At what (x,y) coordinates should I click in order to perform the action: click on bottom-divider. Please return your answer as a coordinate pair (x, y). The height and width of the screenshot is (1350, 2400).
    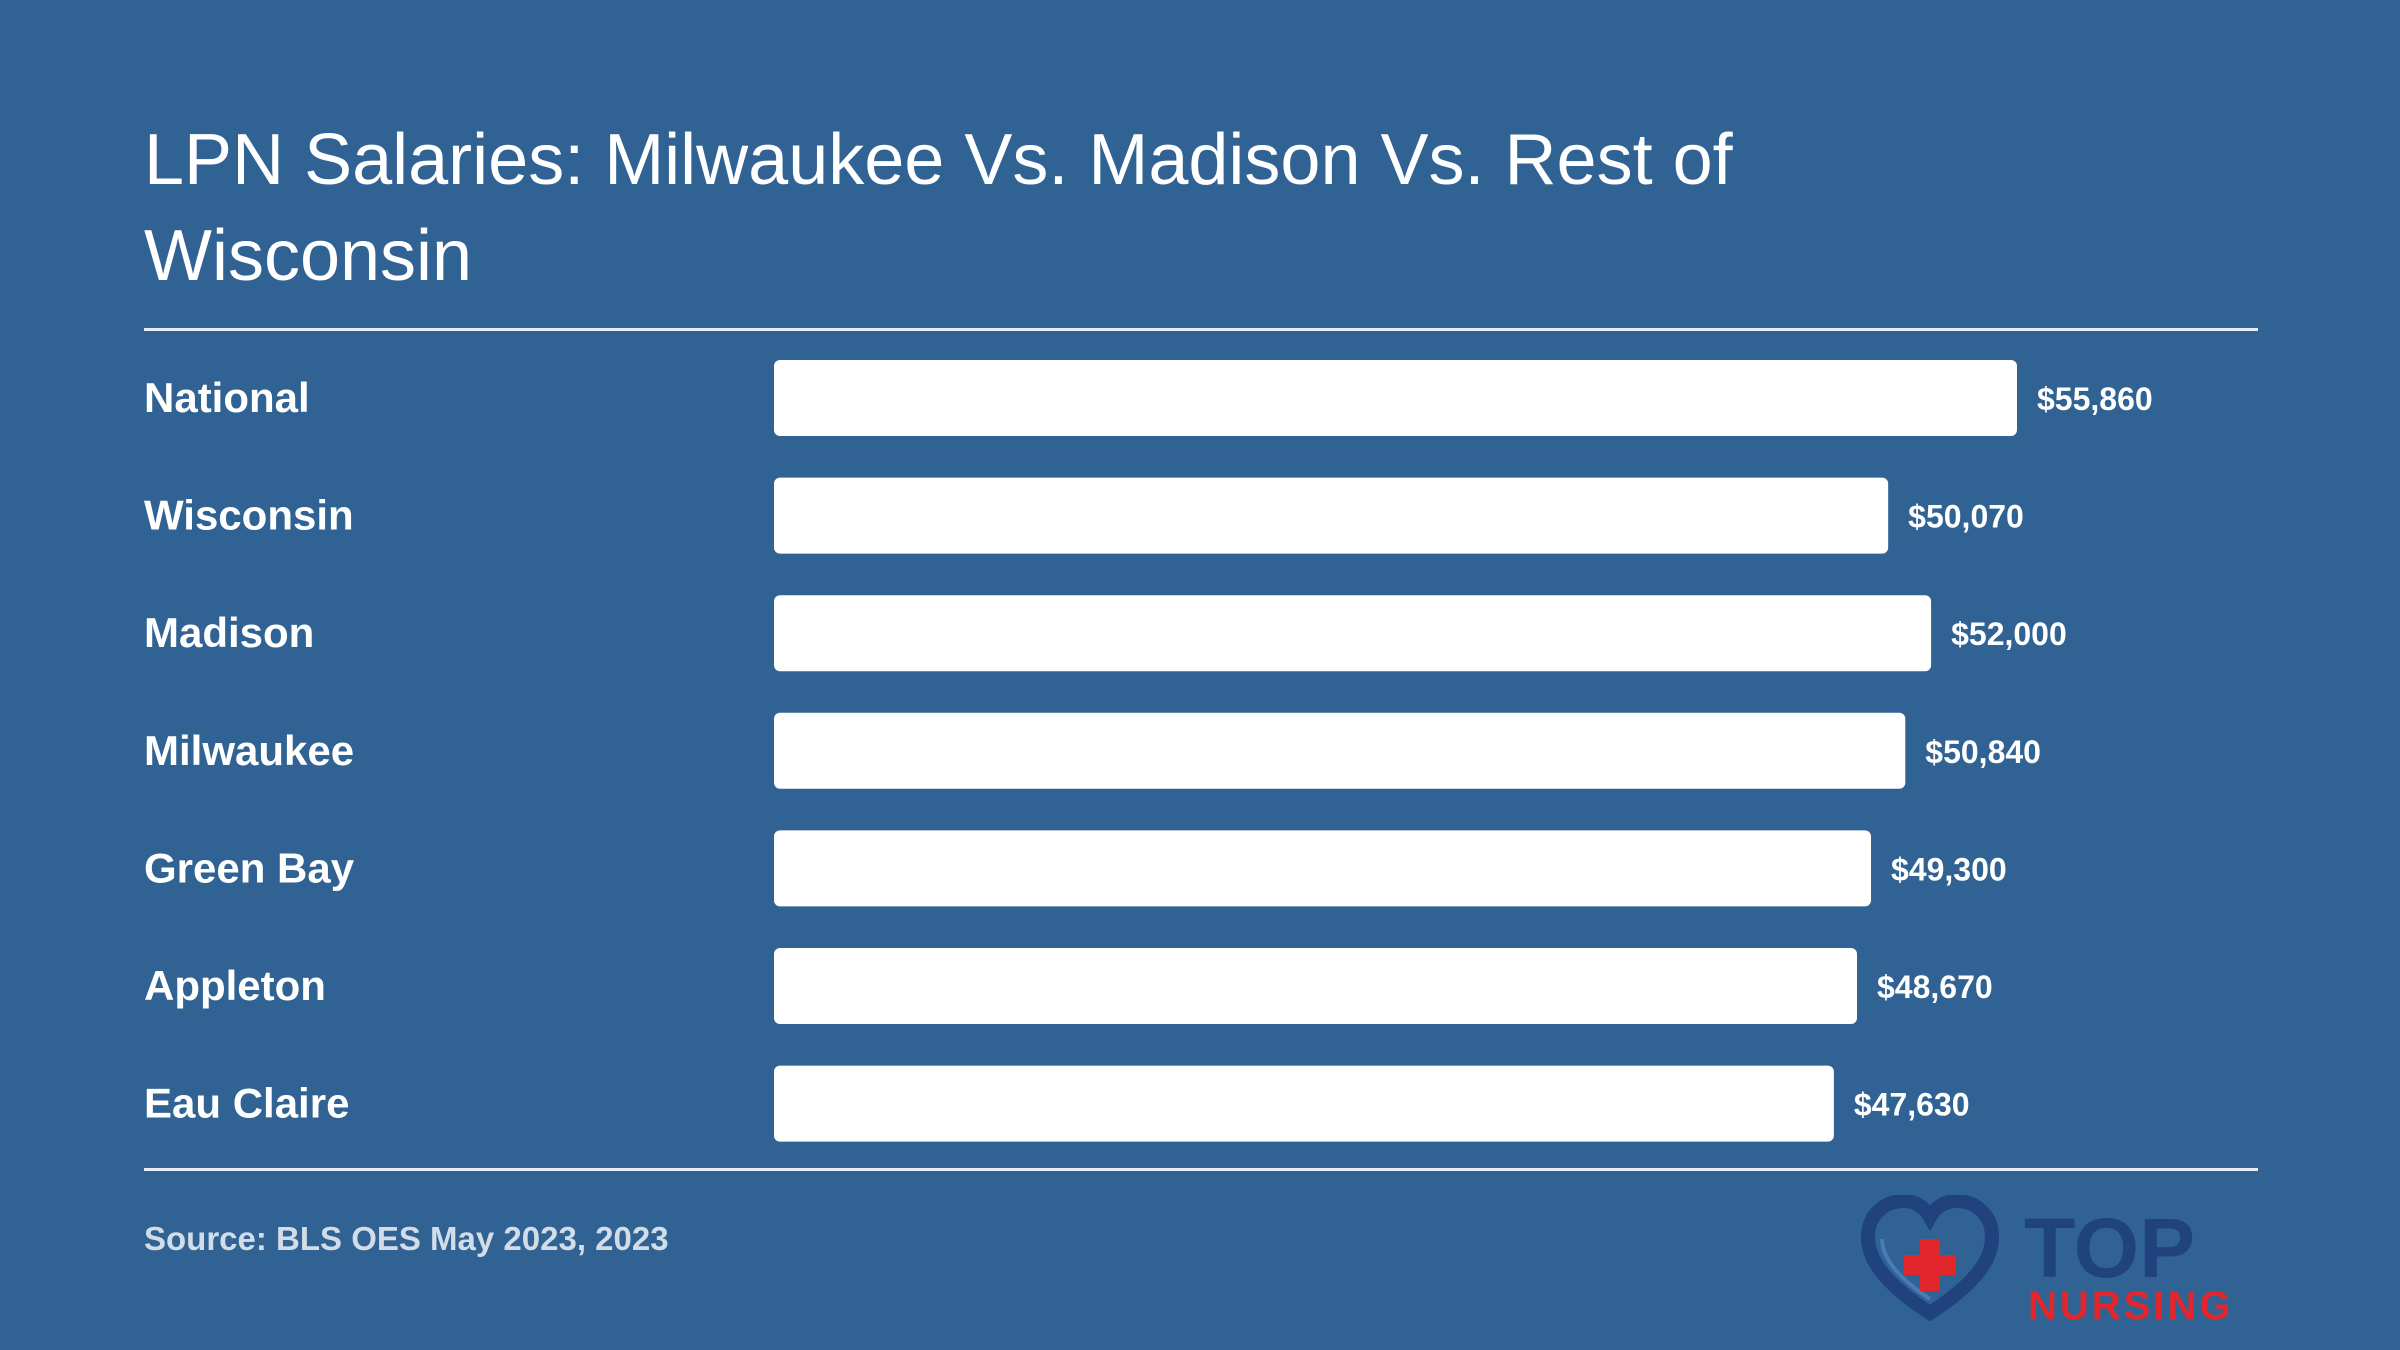
    Looking at the image, I should click on (1201, 1169).